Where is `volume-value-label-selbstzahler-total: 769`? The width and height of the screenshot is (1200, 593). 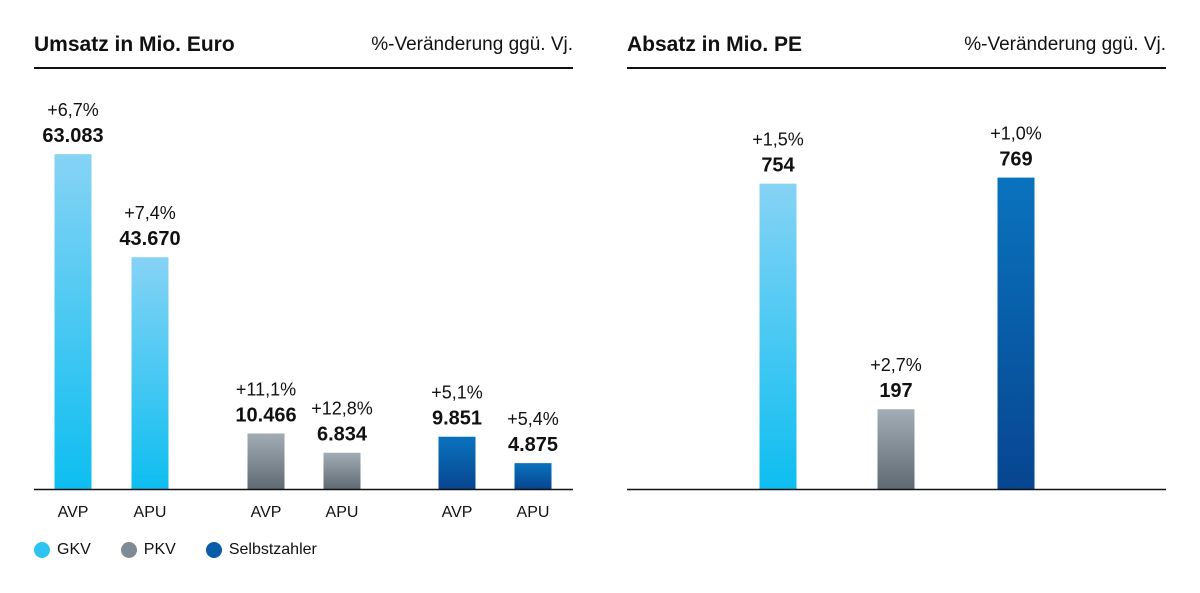
volume-value-label-selbstzahler-total: 769 is located at coordinates (1015, 160).